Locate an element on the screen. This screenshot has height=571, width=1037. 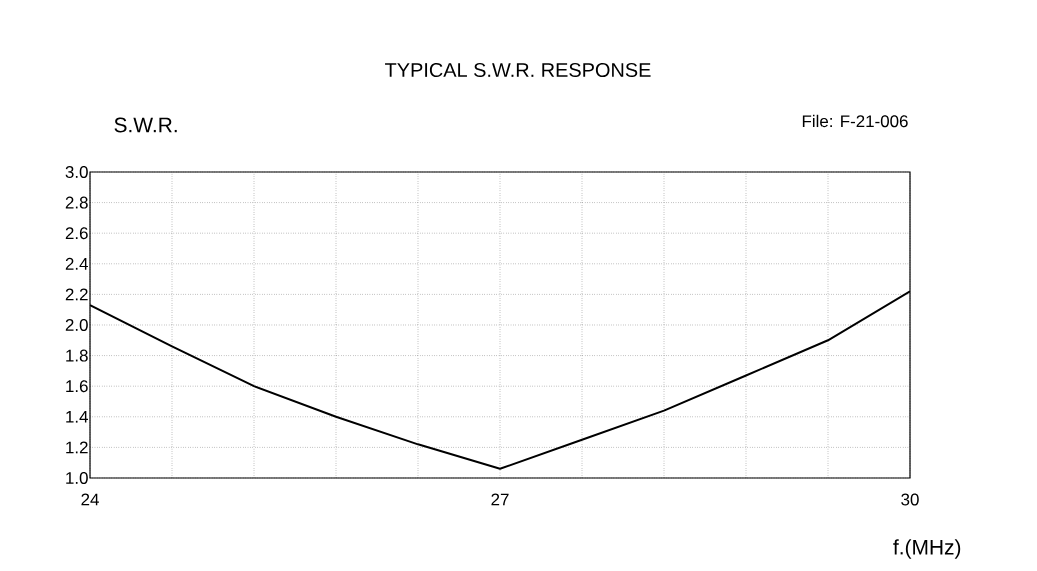
x-tick-label: 30 is located at coordinates (910, 499).